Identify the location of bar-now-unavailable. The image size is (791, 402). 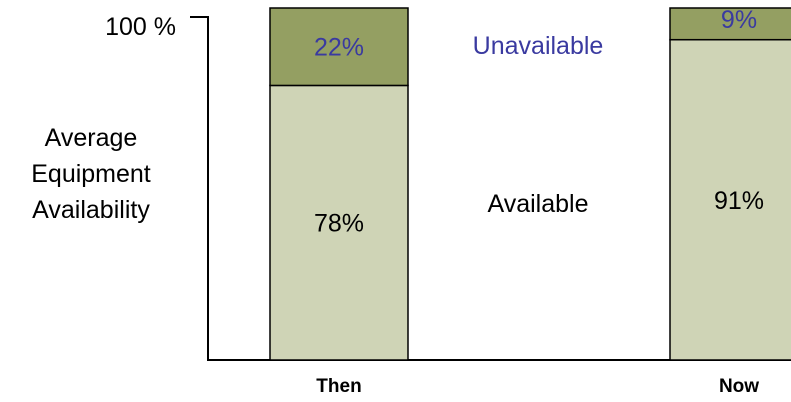
(730, 24).